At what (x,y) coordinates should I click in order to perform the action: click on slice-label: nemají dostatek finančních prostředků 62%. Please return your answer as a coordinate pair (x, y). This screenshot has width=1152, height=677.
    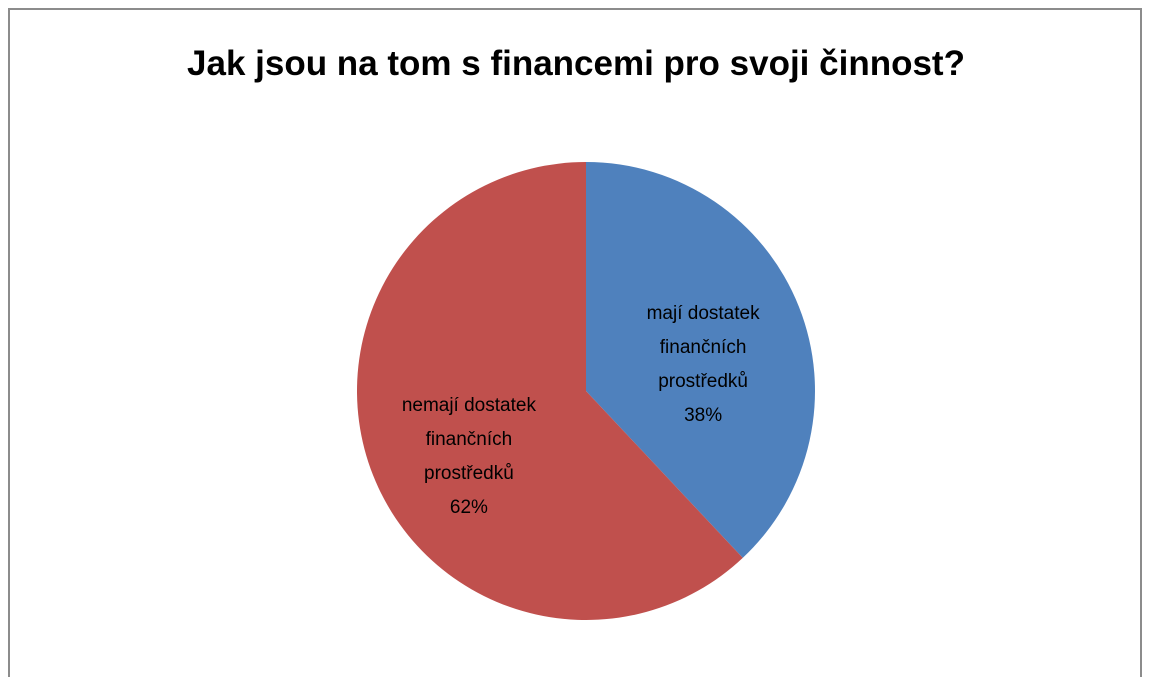
    Looking at the image, I should click on (469, 457).